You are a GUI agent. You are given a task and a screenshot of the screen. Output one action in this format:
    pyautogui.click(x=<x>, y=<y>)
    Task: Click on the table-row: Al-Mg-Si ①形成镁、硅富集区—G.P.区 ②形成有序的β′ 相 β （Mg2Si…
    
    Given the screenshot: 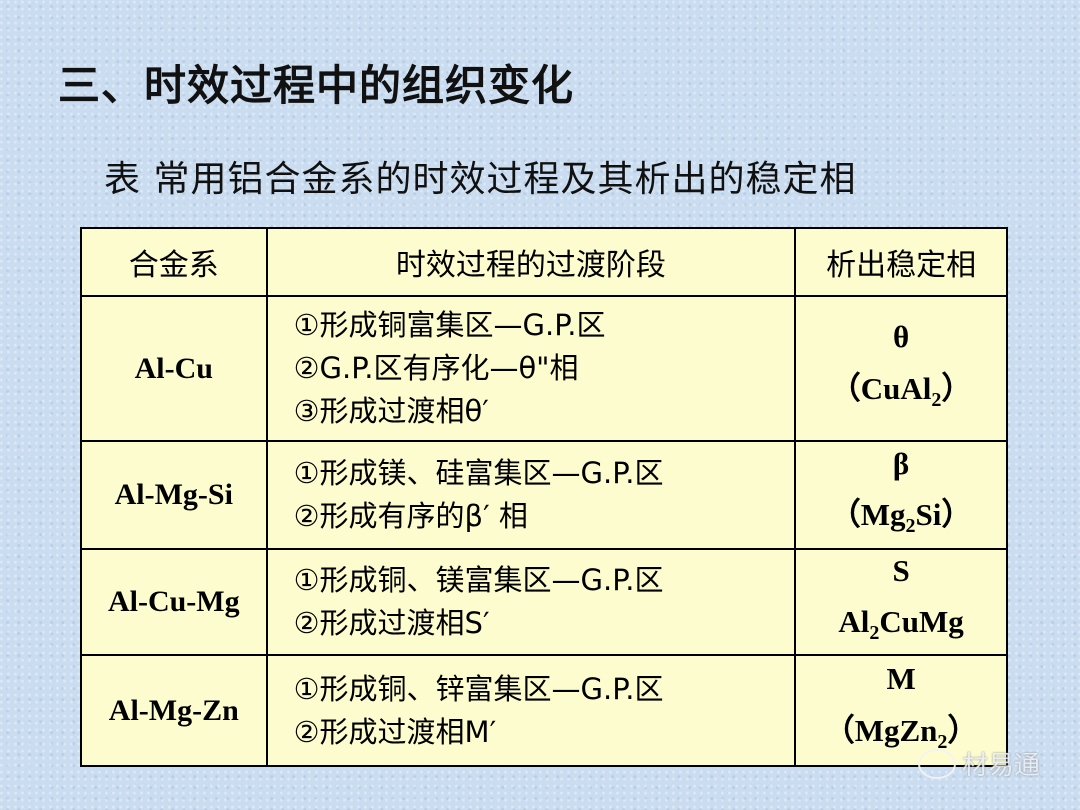 What is the action you would take?
    pyautogui.click(x=544, y=495)
    